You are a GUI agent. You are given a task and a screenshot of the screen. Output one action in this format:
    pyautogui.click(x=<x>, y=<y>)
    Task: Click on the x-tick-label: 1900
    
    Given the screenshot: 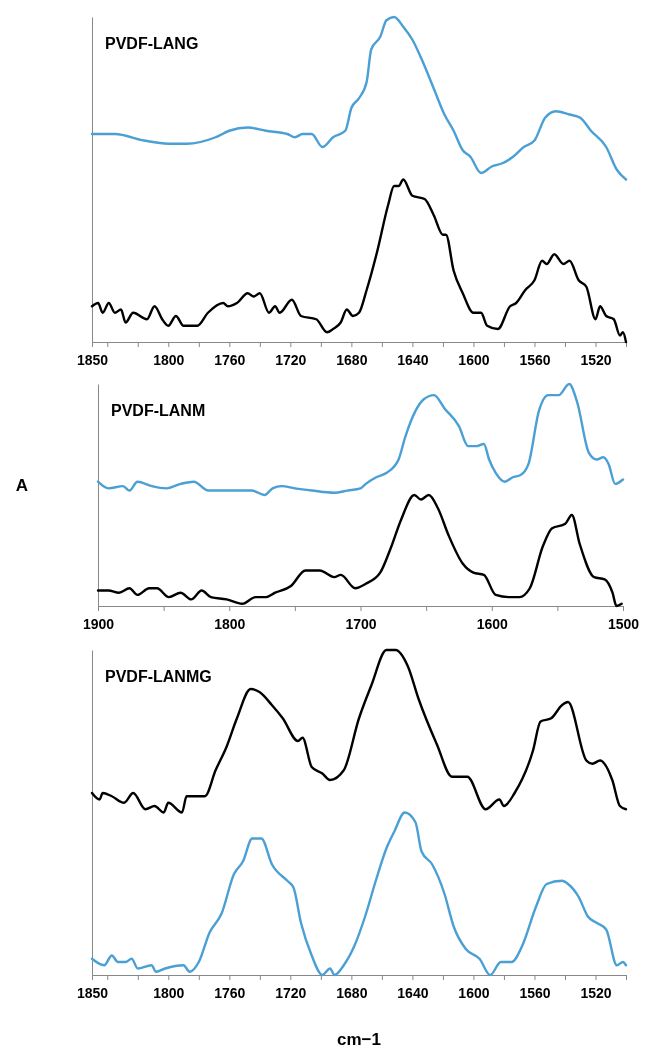 What is the action you would take?
    pyautogui.click(x=98, y=623)
    